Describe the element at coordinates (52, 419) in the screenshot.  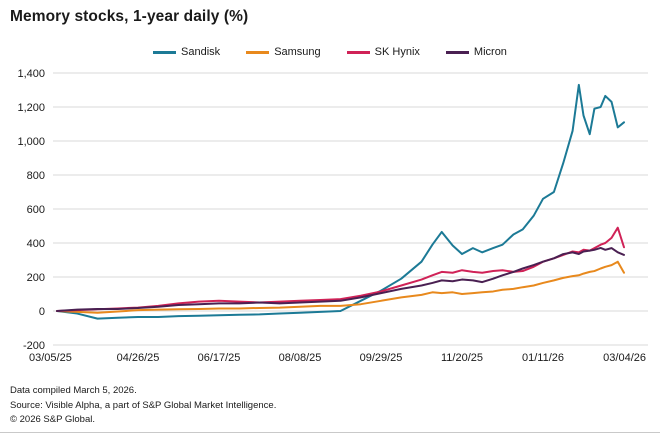
I see `footer-copyright: © 2026 S&P Global.` at that location.